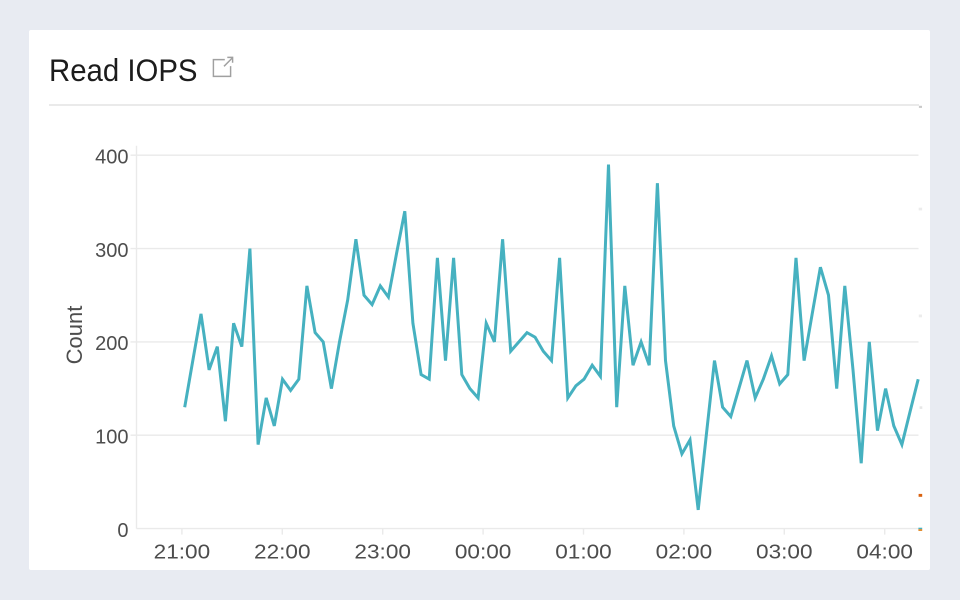 Image resolution: width=960 pixels, height=600 pixels. I want to click on svg-text: 22:00, so click(282, 553).